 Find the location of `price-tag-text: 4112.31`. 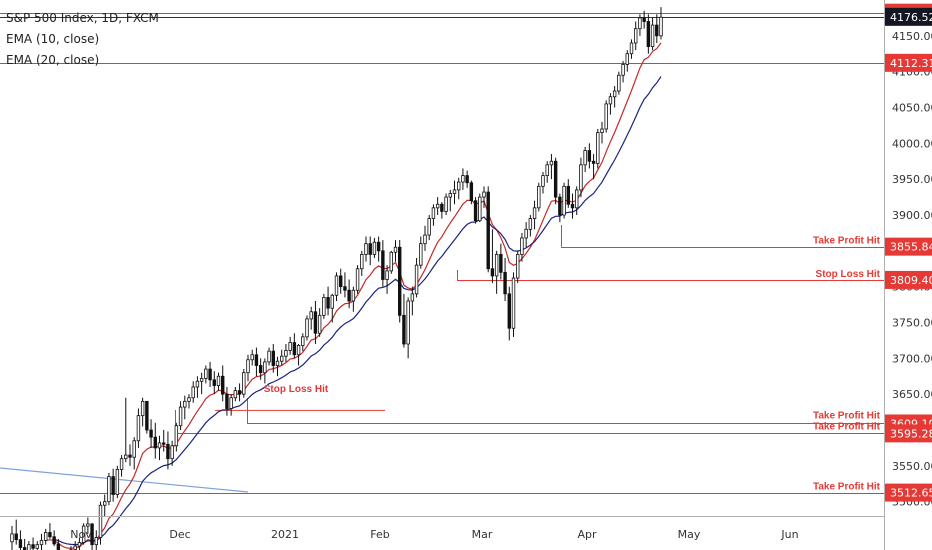

price-tag-text: 4112.31 is located at coordinates (911, 63).